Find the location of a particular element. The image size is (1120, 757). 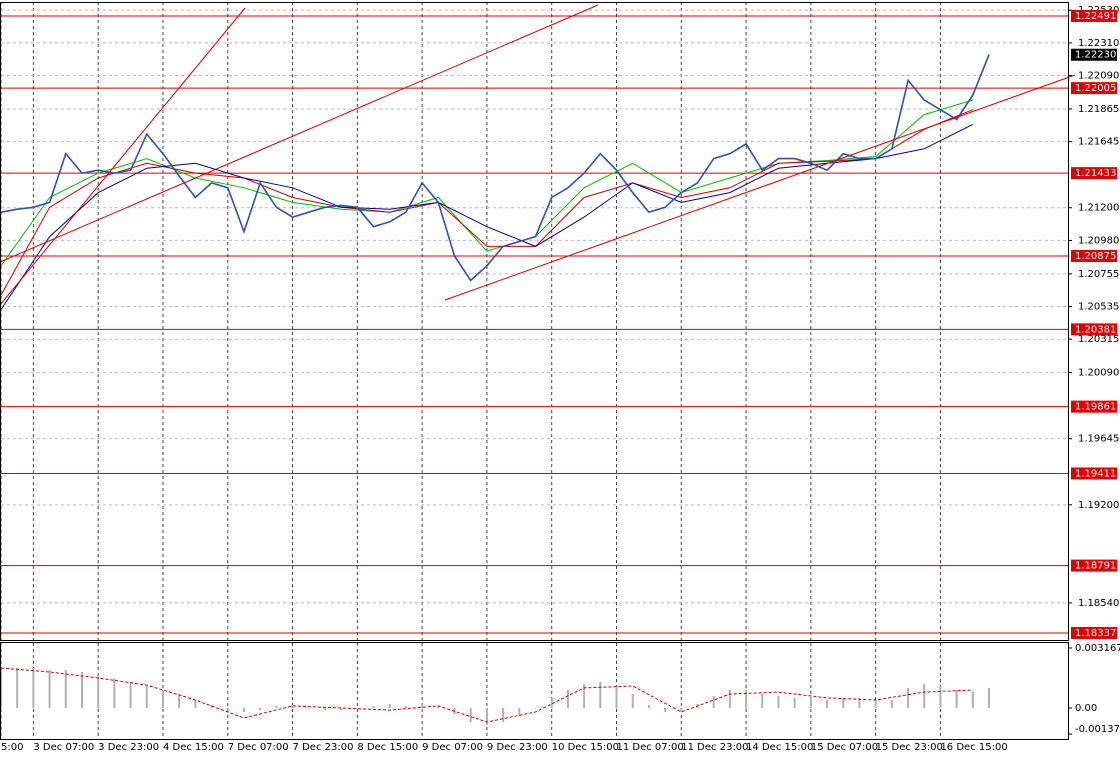

level-label: 1.18337 is located at coordinates (1095, 633).